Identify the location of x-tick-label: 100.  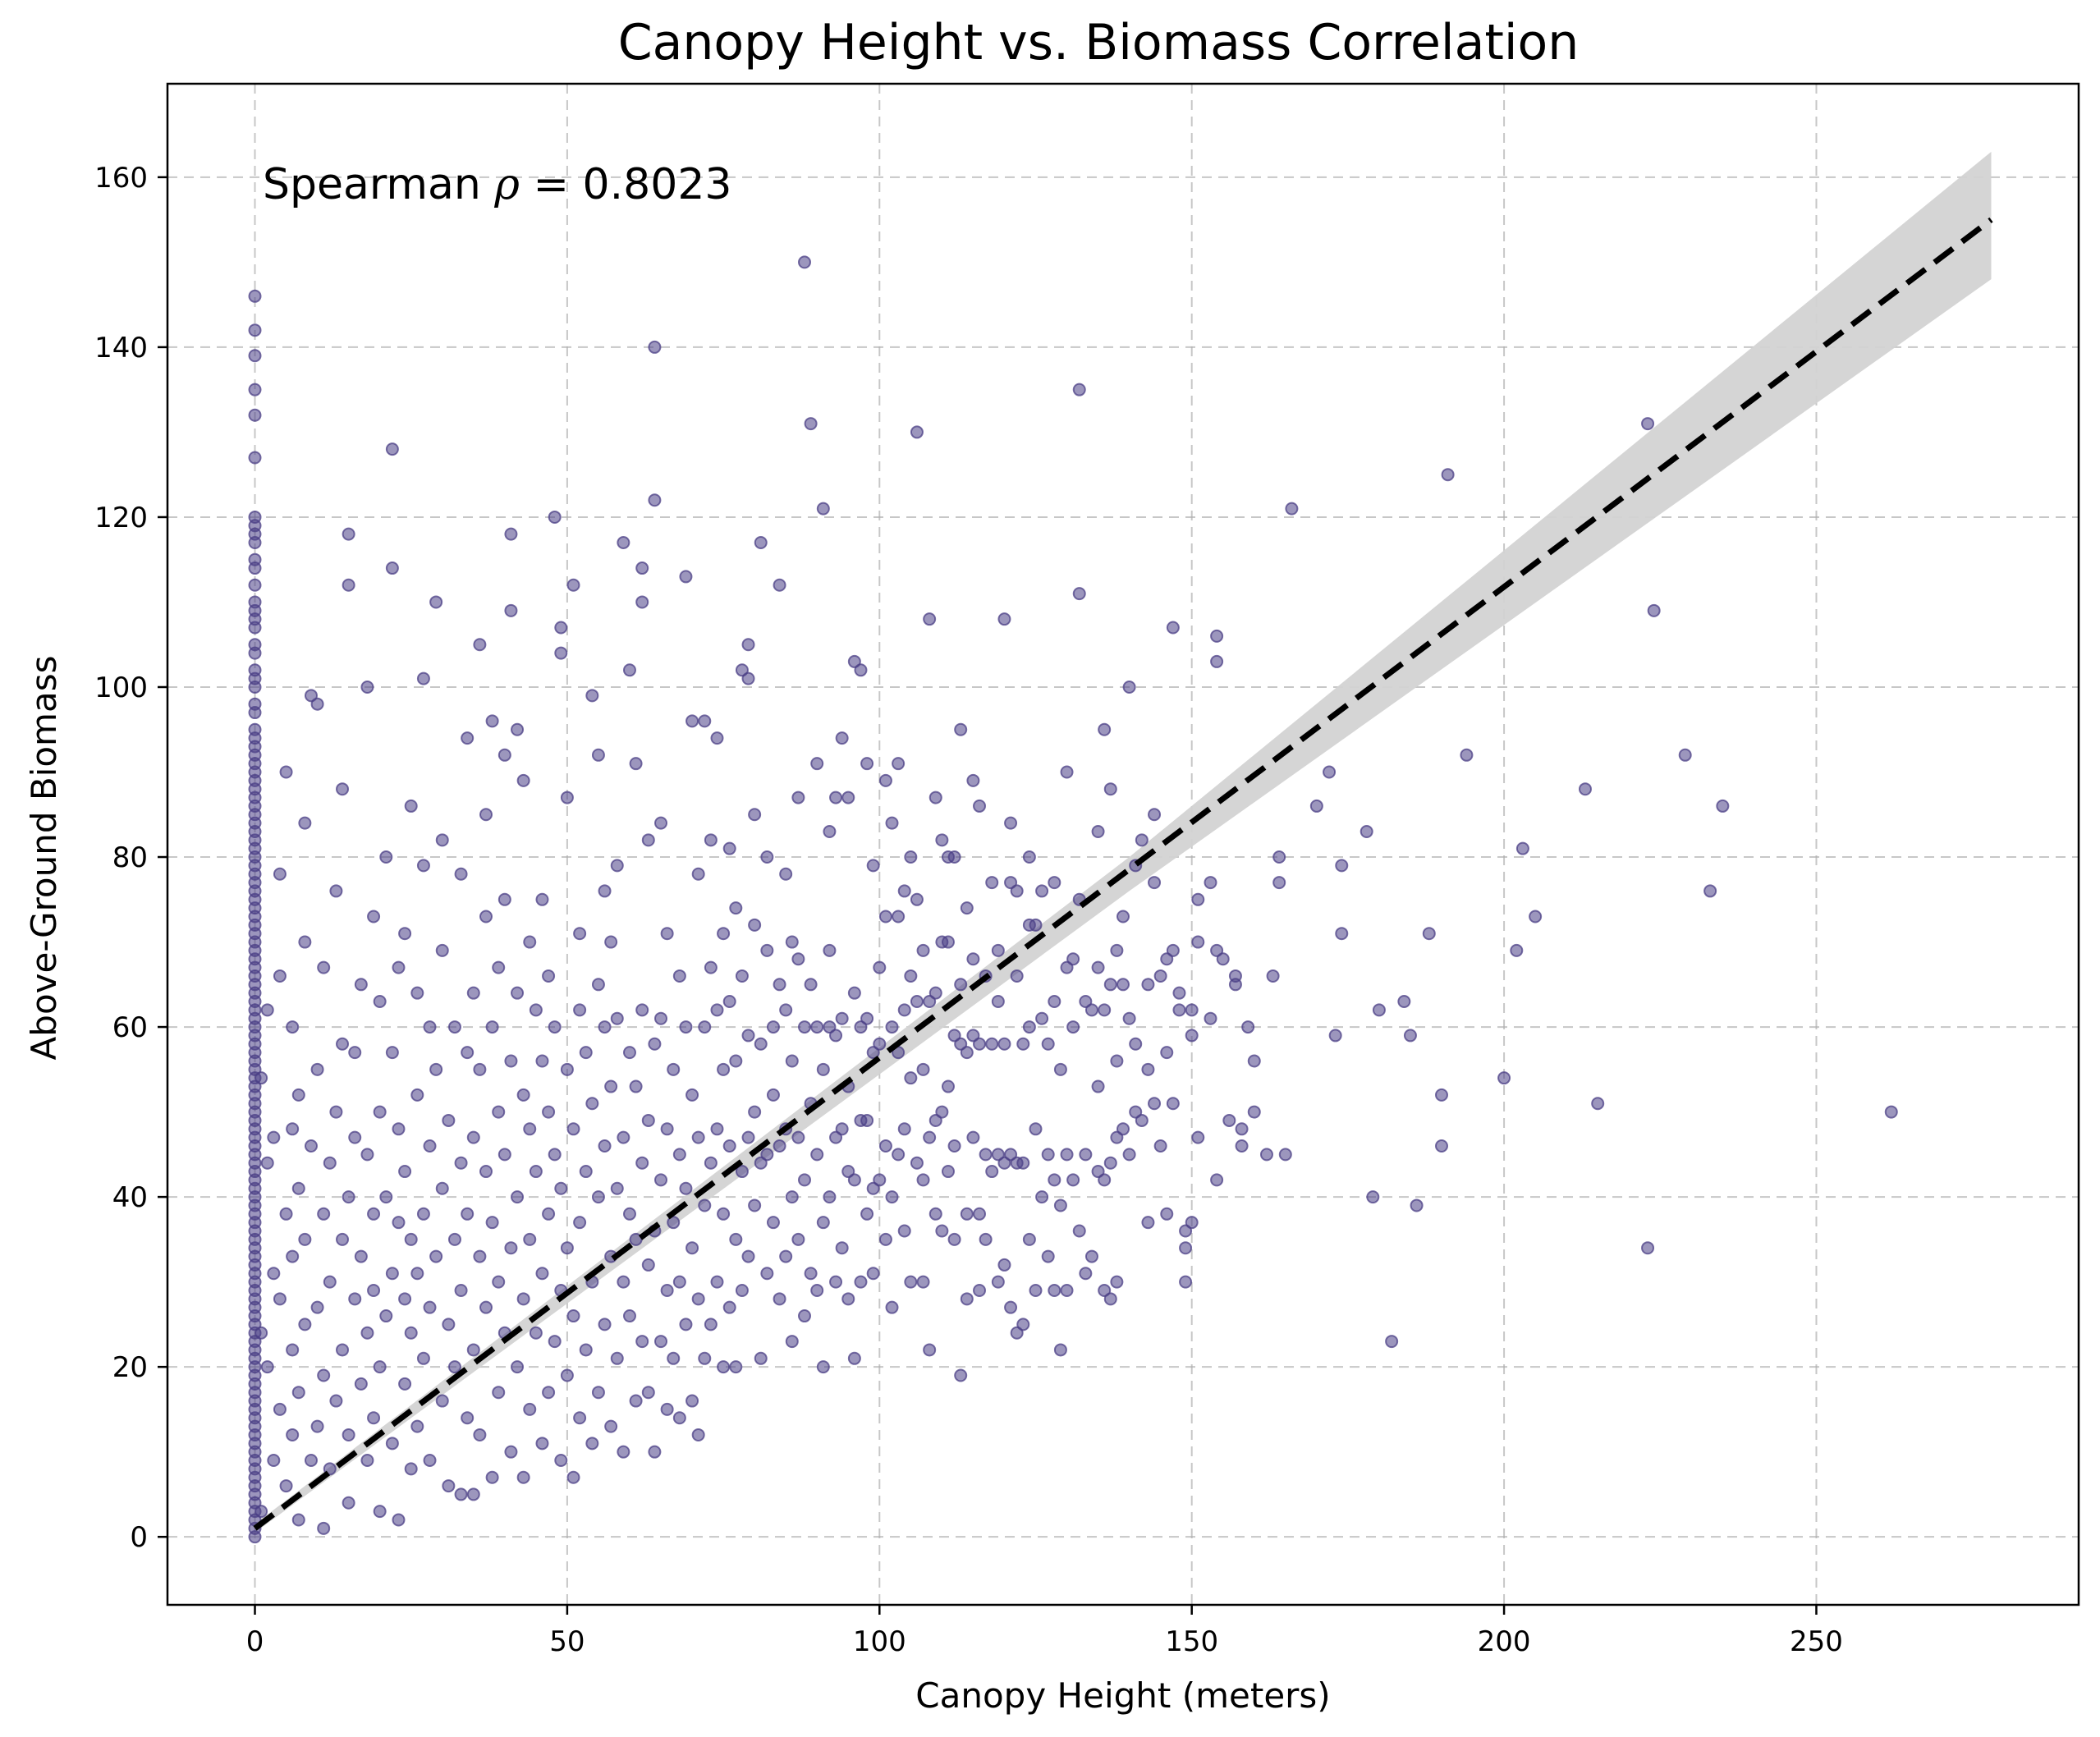
(880, 1641).